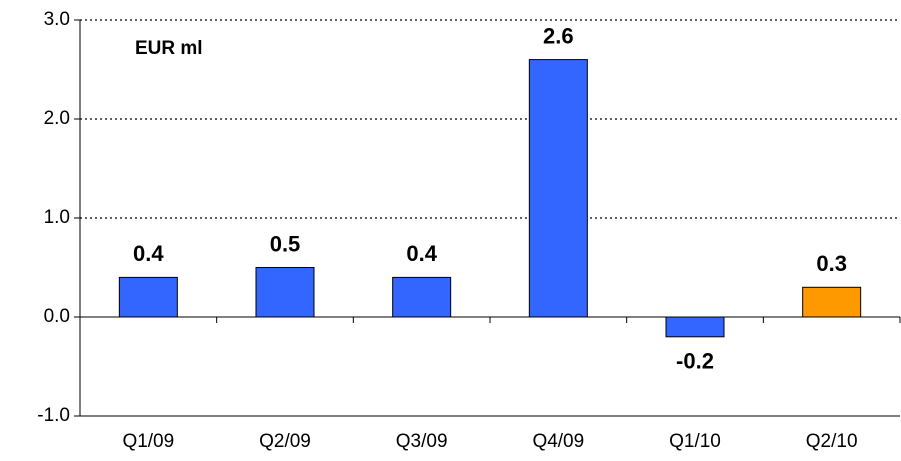 This screenshot has height=461, width=901. I want to click on y-tick-label: 2.0, so click(57, 118).